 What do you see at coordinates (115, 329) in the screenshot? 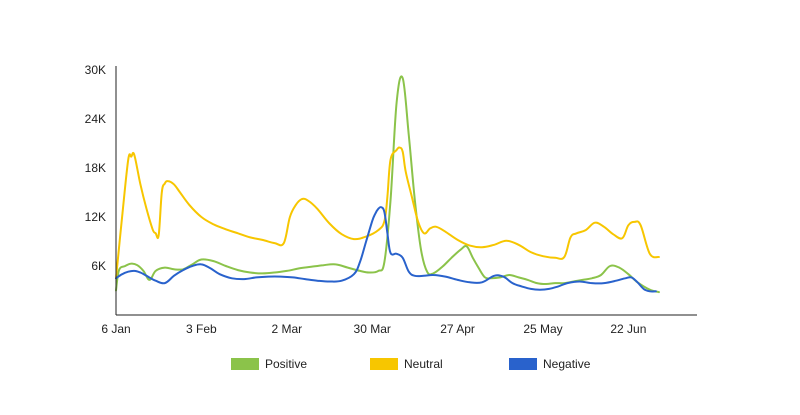
I see `x-tick-label-6-jan: 6 Jan` at bounding box center [115, 329].